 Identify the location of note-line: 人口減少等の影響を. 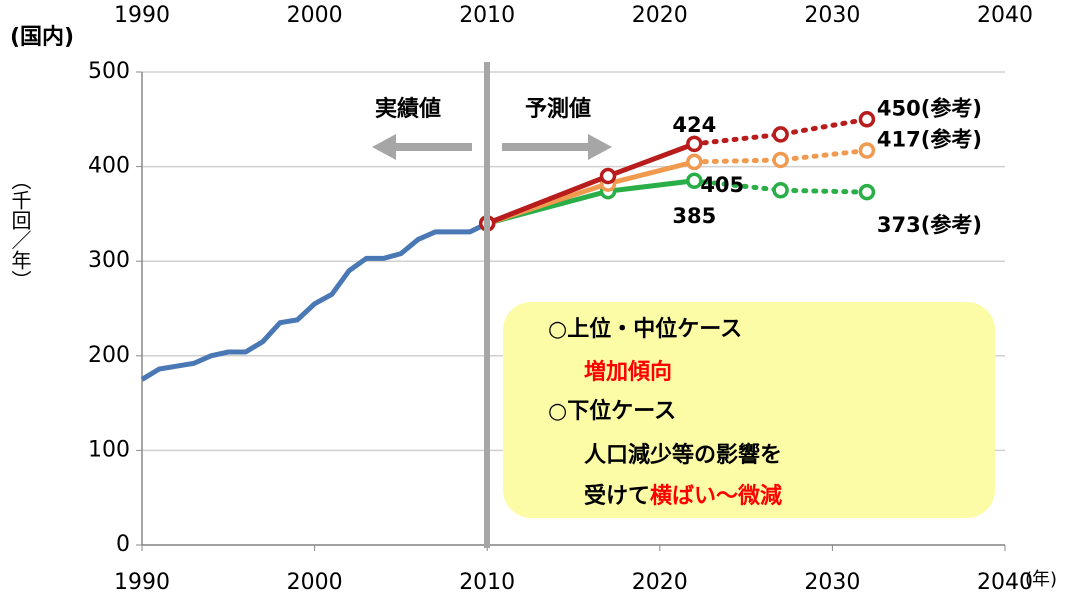
(683, 455).